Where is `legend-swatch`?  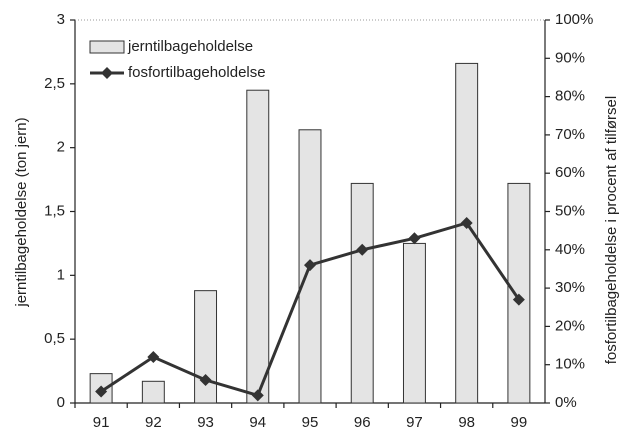
legend-swatch is located at coordinates (107, 47).